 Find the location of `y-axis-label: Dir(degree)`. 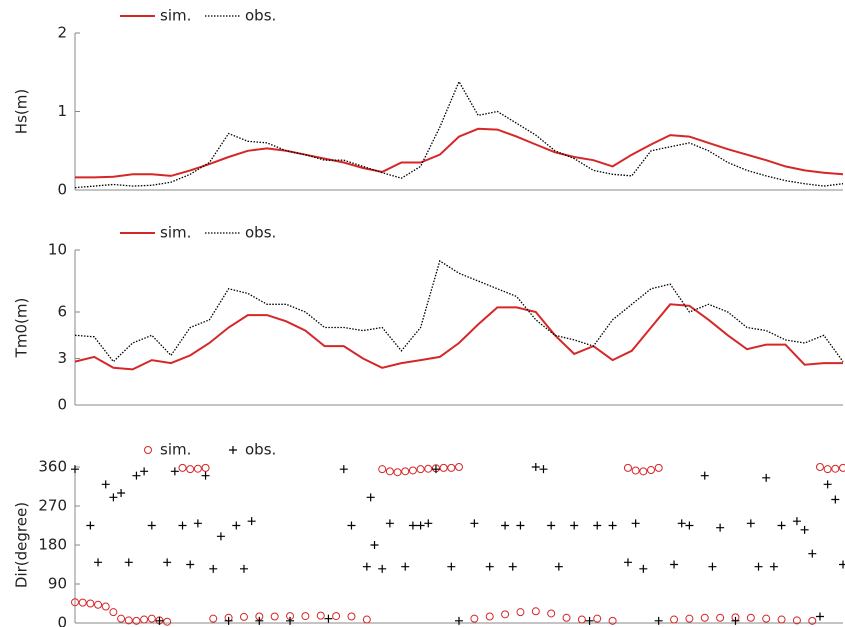

y-axis-label: Dir(degree) is located at coordinates (22, 545).